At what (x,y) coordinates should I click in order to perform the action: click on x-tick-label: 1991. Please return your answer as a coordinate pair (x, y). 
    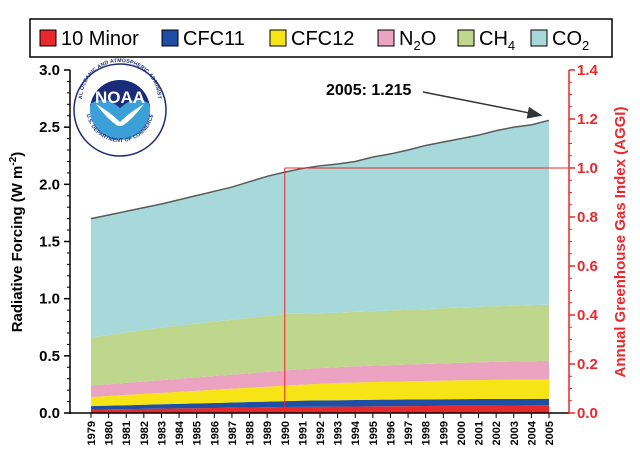
    Looking at the image, I should click on (303, 433).